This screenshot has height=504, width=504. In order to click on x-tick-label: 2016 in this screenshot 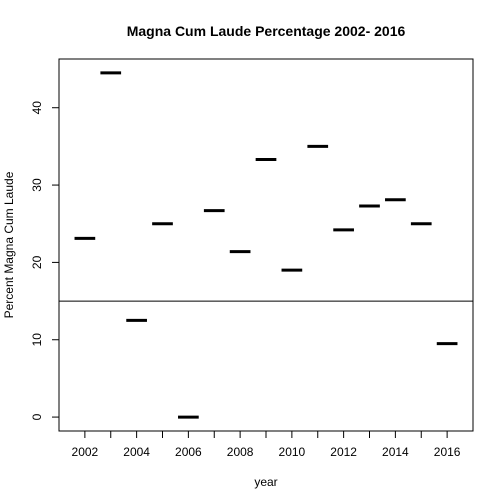, I will do `click(447, 452)`.